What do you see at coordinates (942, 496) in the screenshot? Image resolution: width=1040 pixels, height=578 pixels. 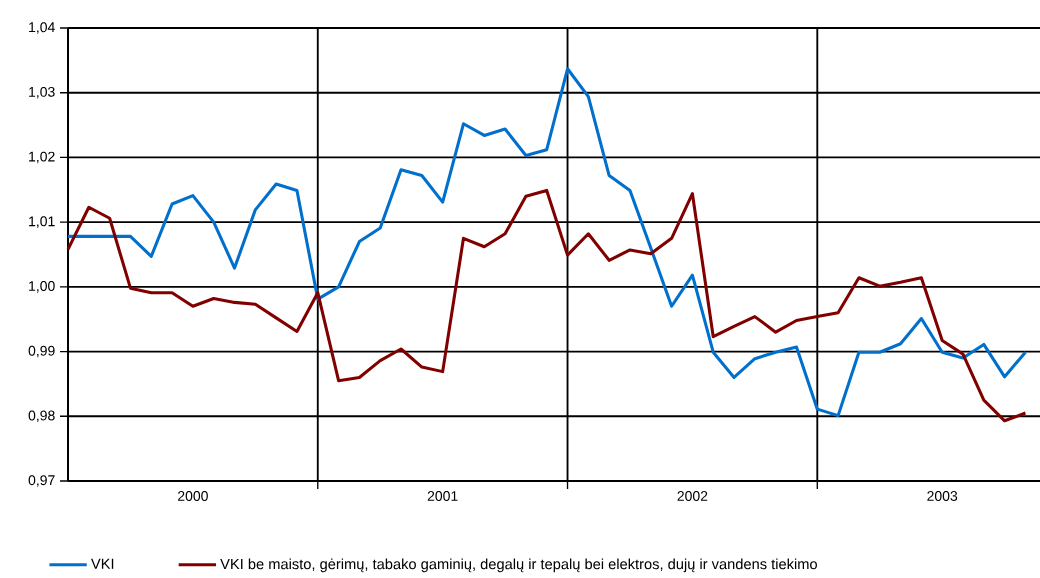 I see `x-tick-label: 2003` at bounding box center [942, 496].